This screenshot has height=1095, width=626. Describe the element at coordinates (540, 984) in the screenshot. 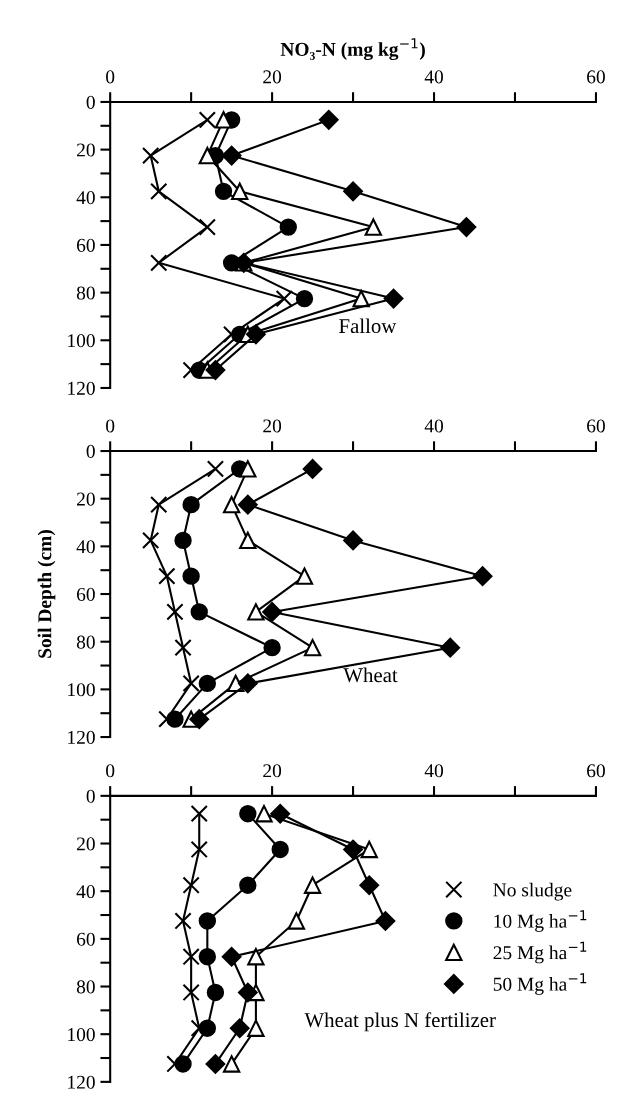

I see `legend-label: 50 Mg ha$^{−1}$` at that location.